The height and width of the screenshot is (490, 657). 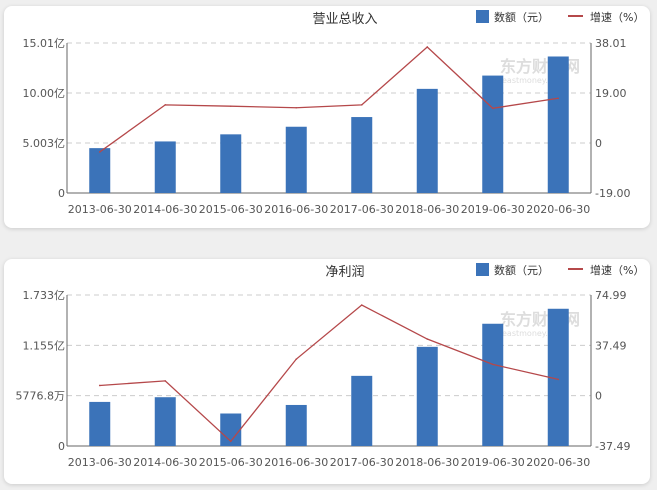 I want to click on left-tick-label: 10.00亿, so click(x=44, y=93).